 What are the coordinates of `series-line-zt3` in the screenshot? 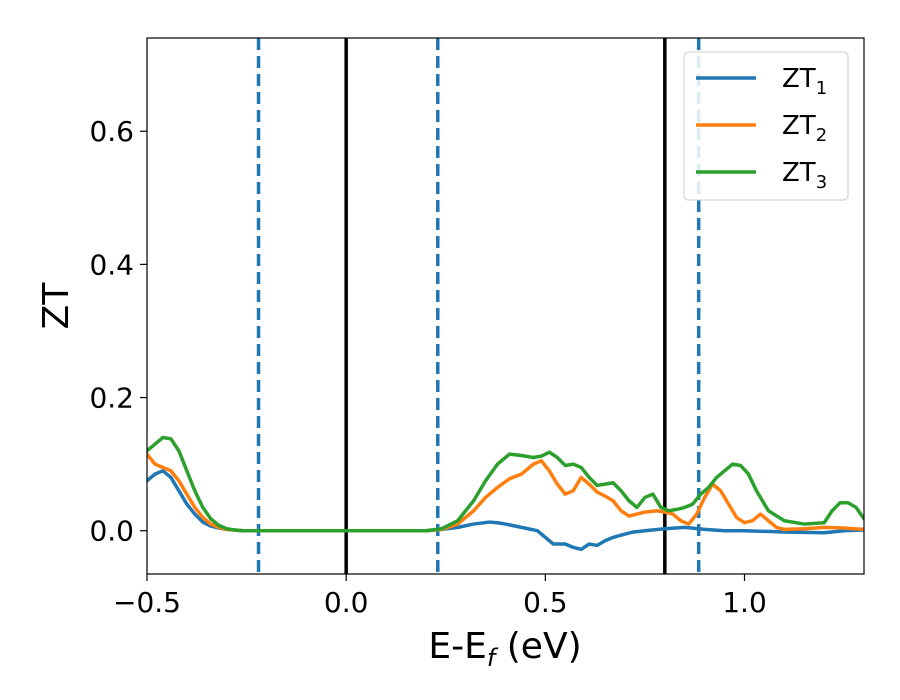 It's located at (505, 484).